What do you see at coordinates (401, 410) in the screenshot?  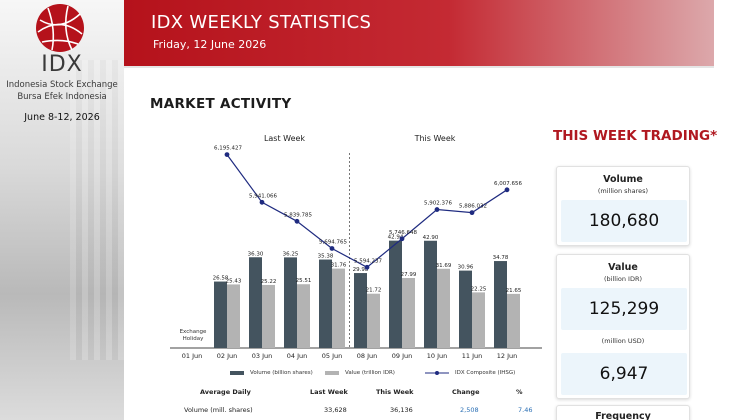 I see `table-cell-this: 36,136` at bounding box center [401, 410].